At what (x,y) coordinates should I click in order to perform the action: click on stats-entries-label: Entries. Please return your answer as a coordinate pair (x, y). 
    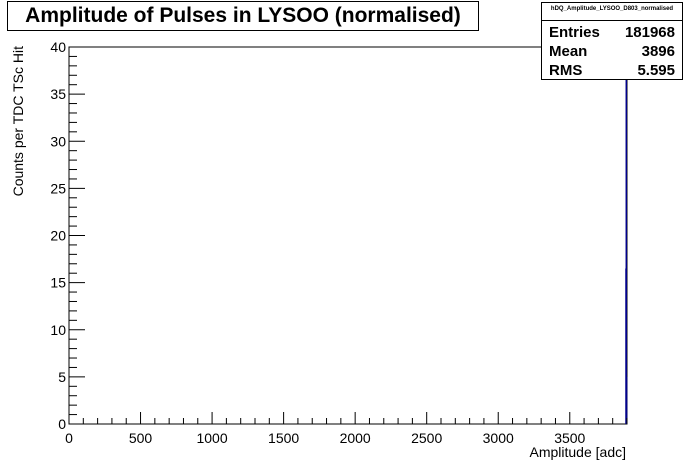
    Looking at the image, I should click on (574, 32).